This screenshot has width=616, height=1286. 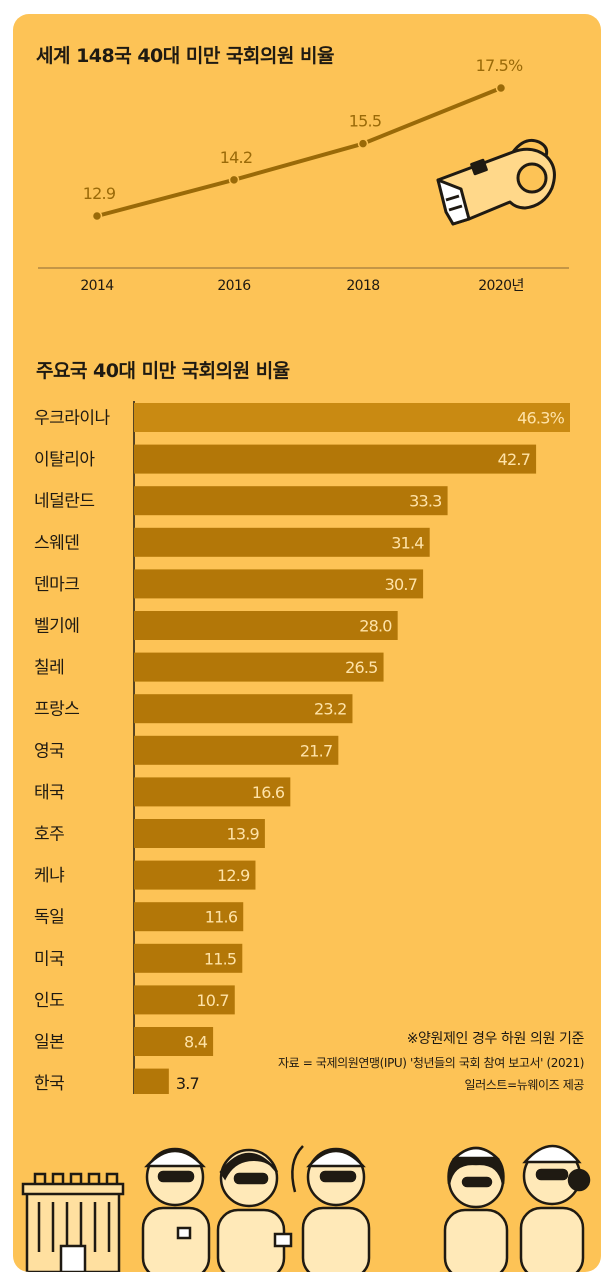 I want to click on category-label: 미국, so click(x=49, y=959).